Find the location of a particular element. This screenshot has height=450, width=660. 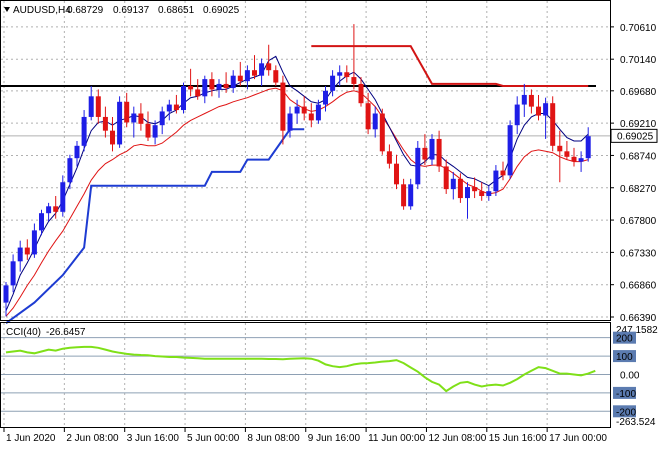

cci-min-label: -263.524 is located at coordinates (636, 422).